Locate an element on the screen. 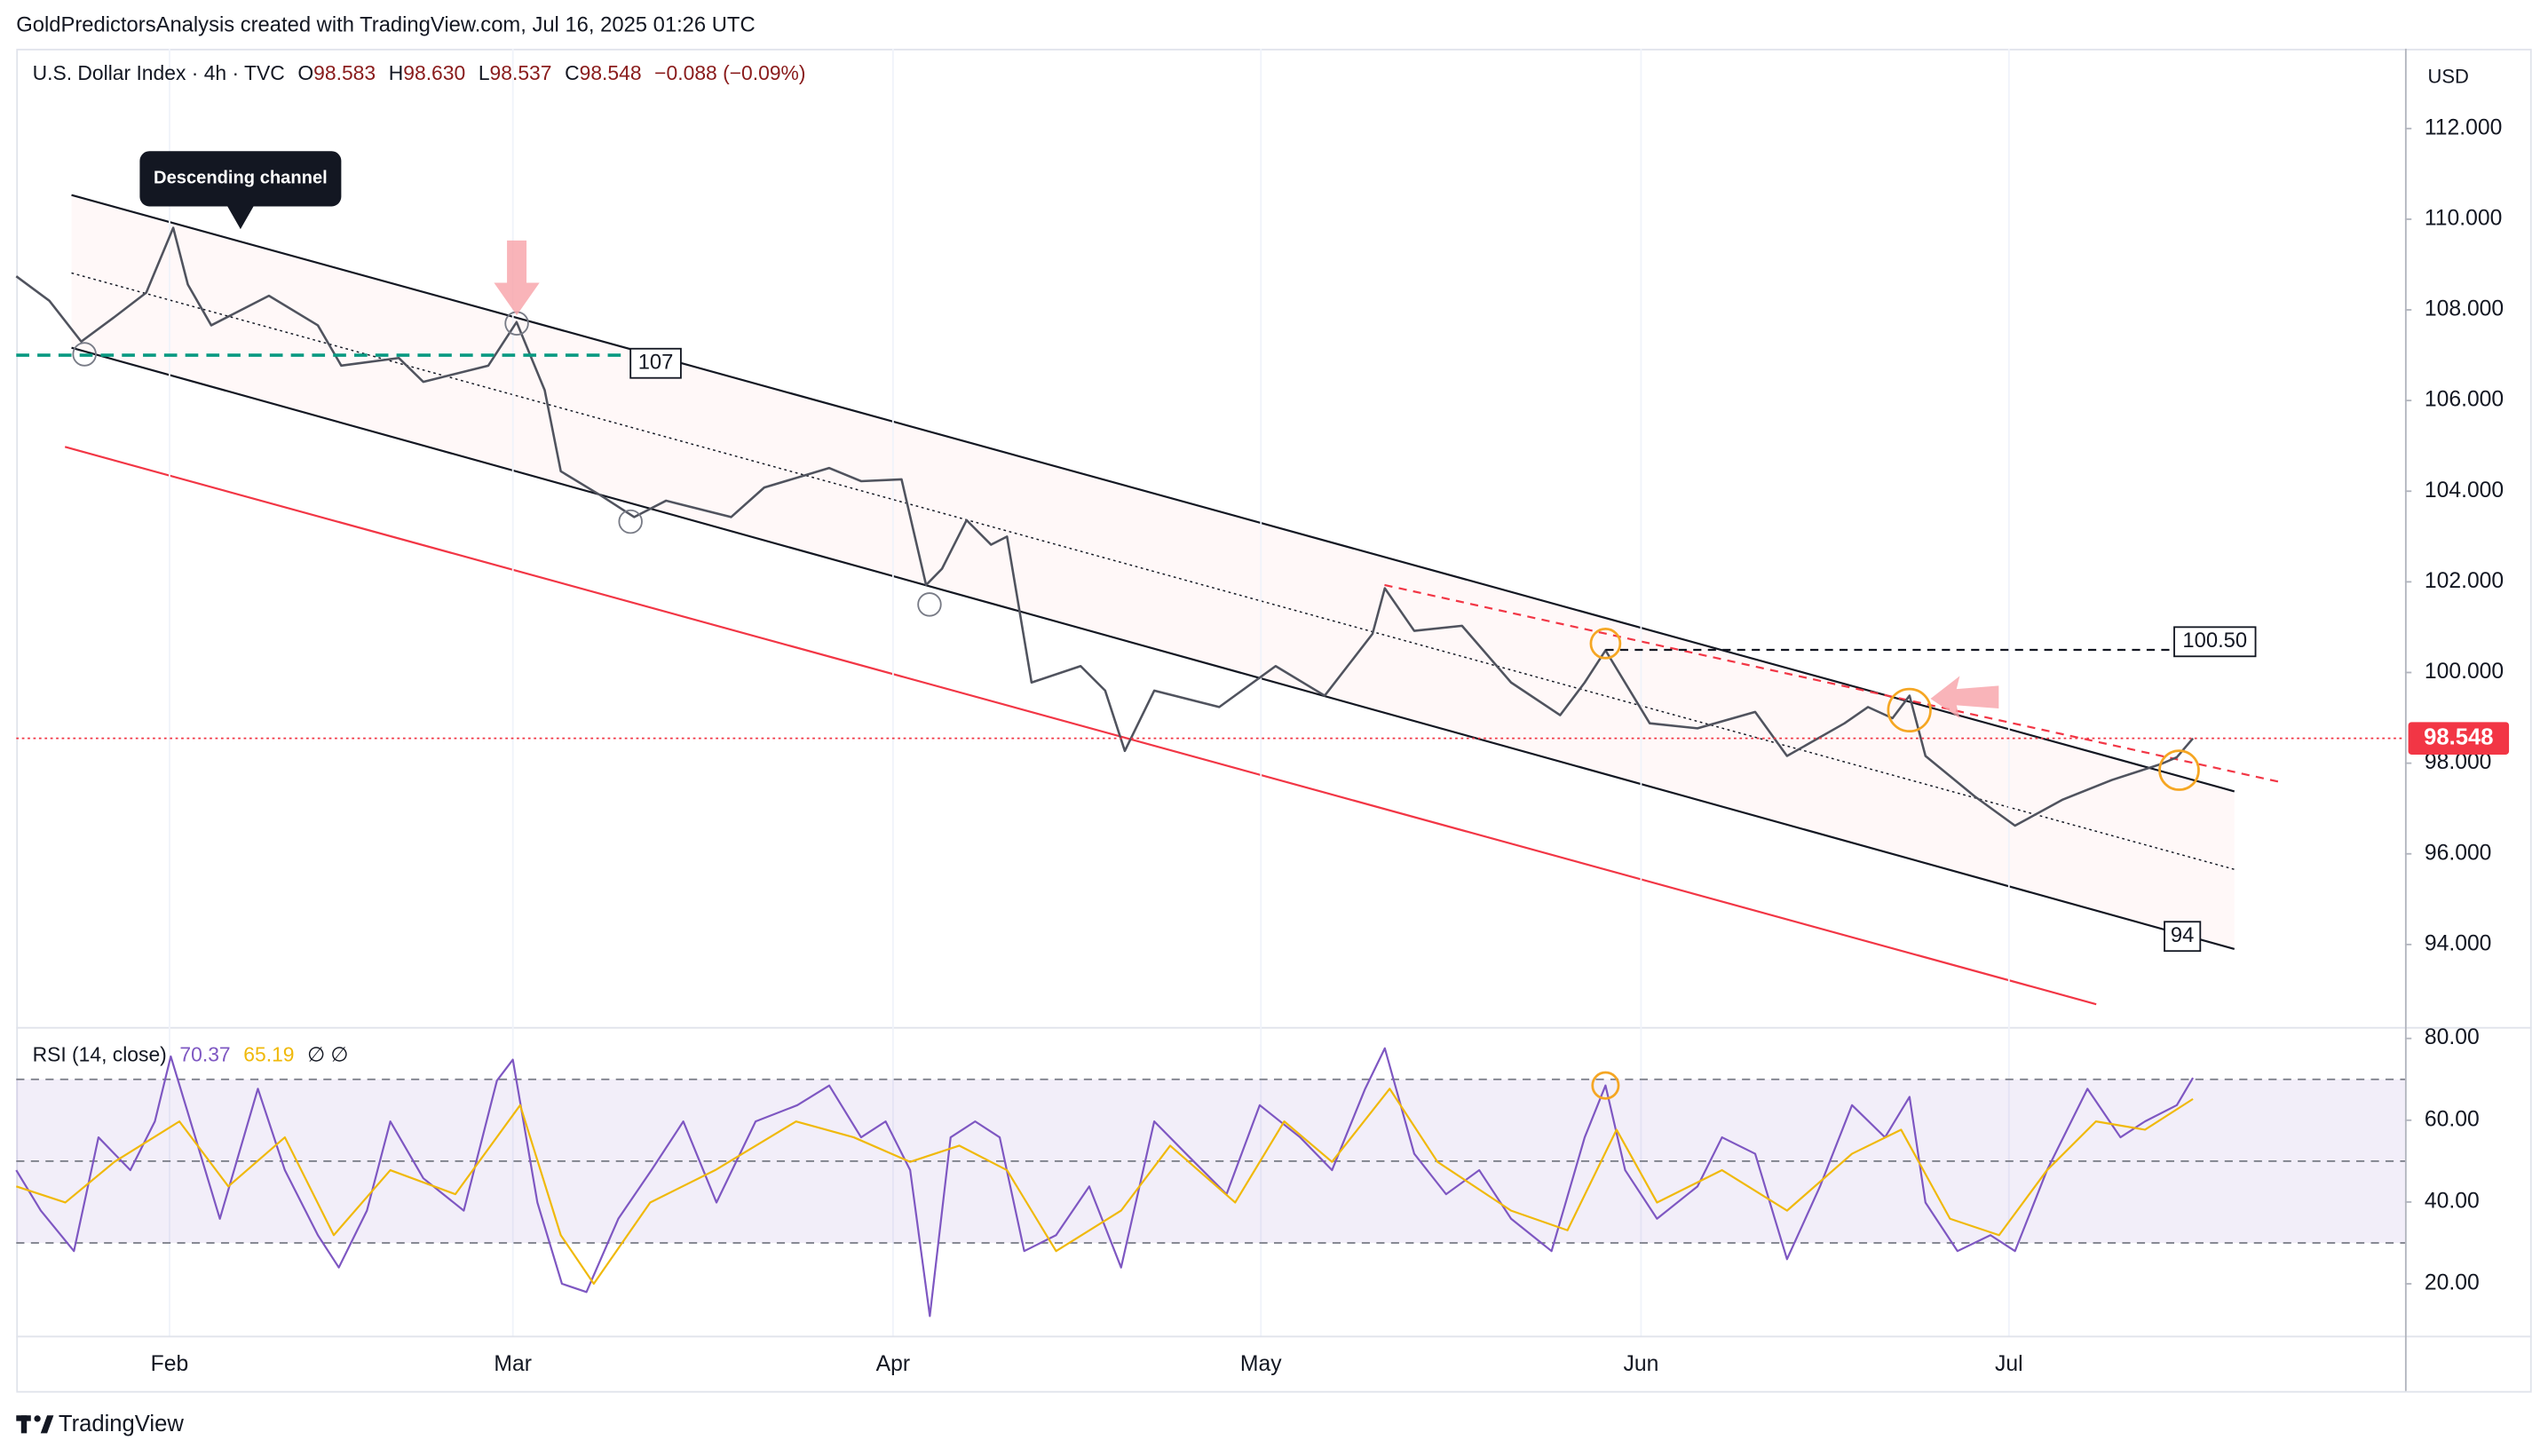 The image size is (2548, 1456). y-tick-label: 100.000 is located at coordinates (2464, 672).